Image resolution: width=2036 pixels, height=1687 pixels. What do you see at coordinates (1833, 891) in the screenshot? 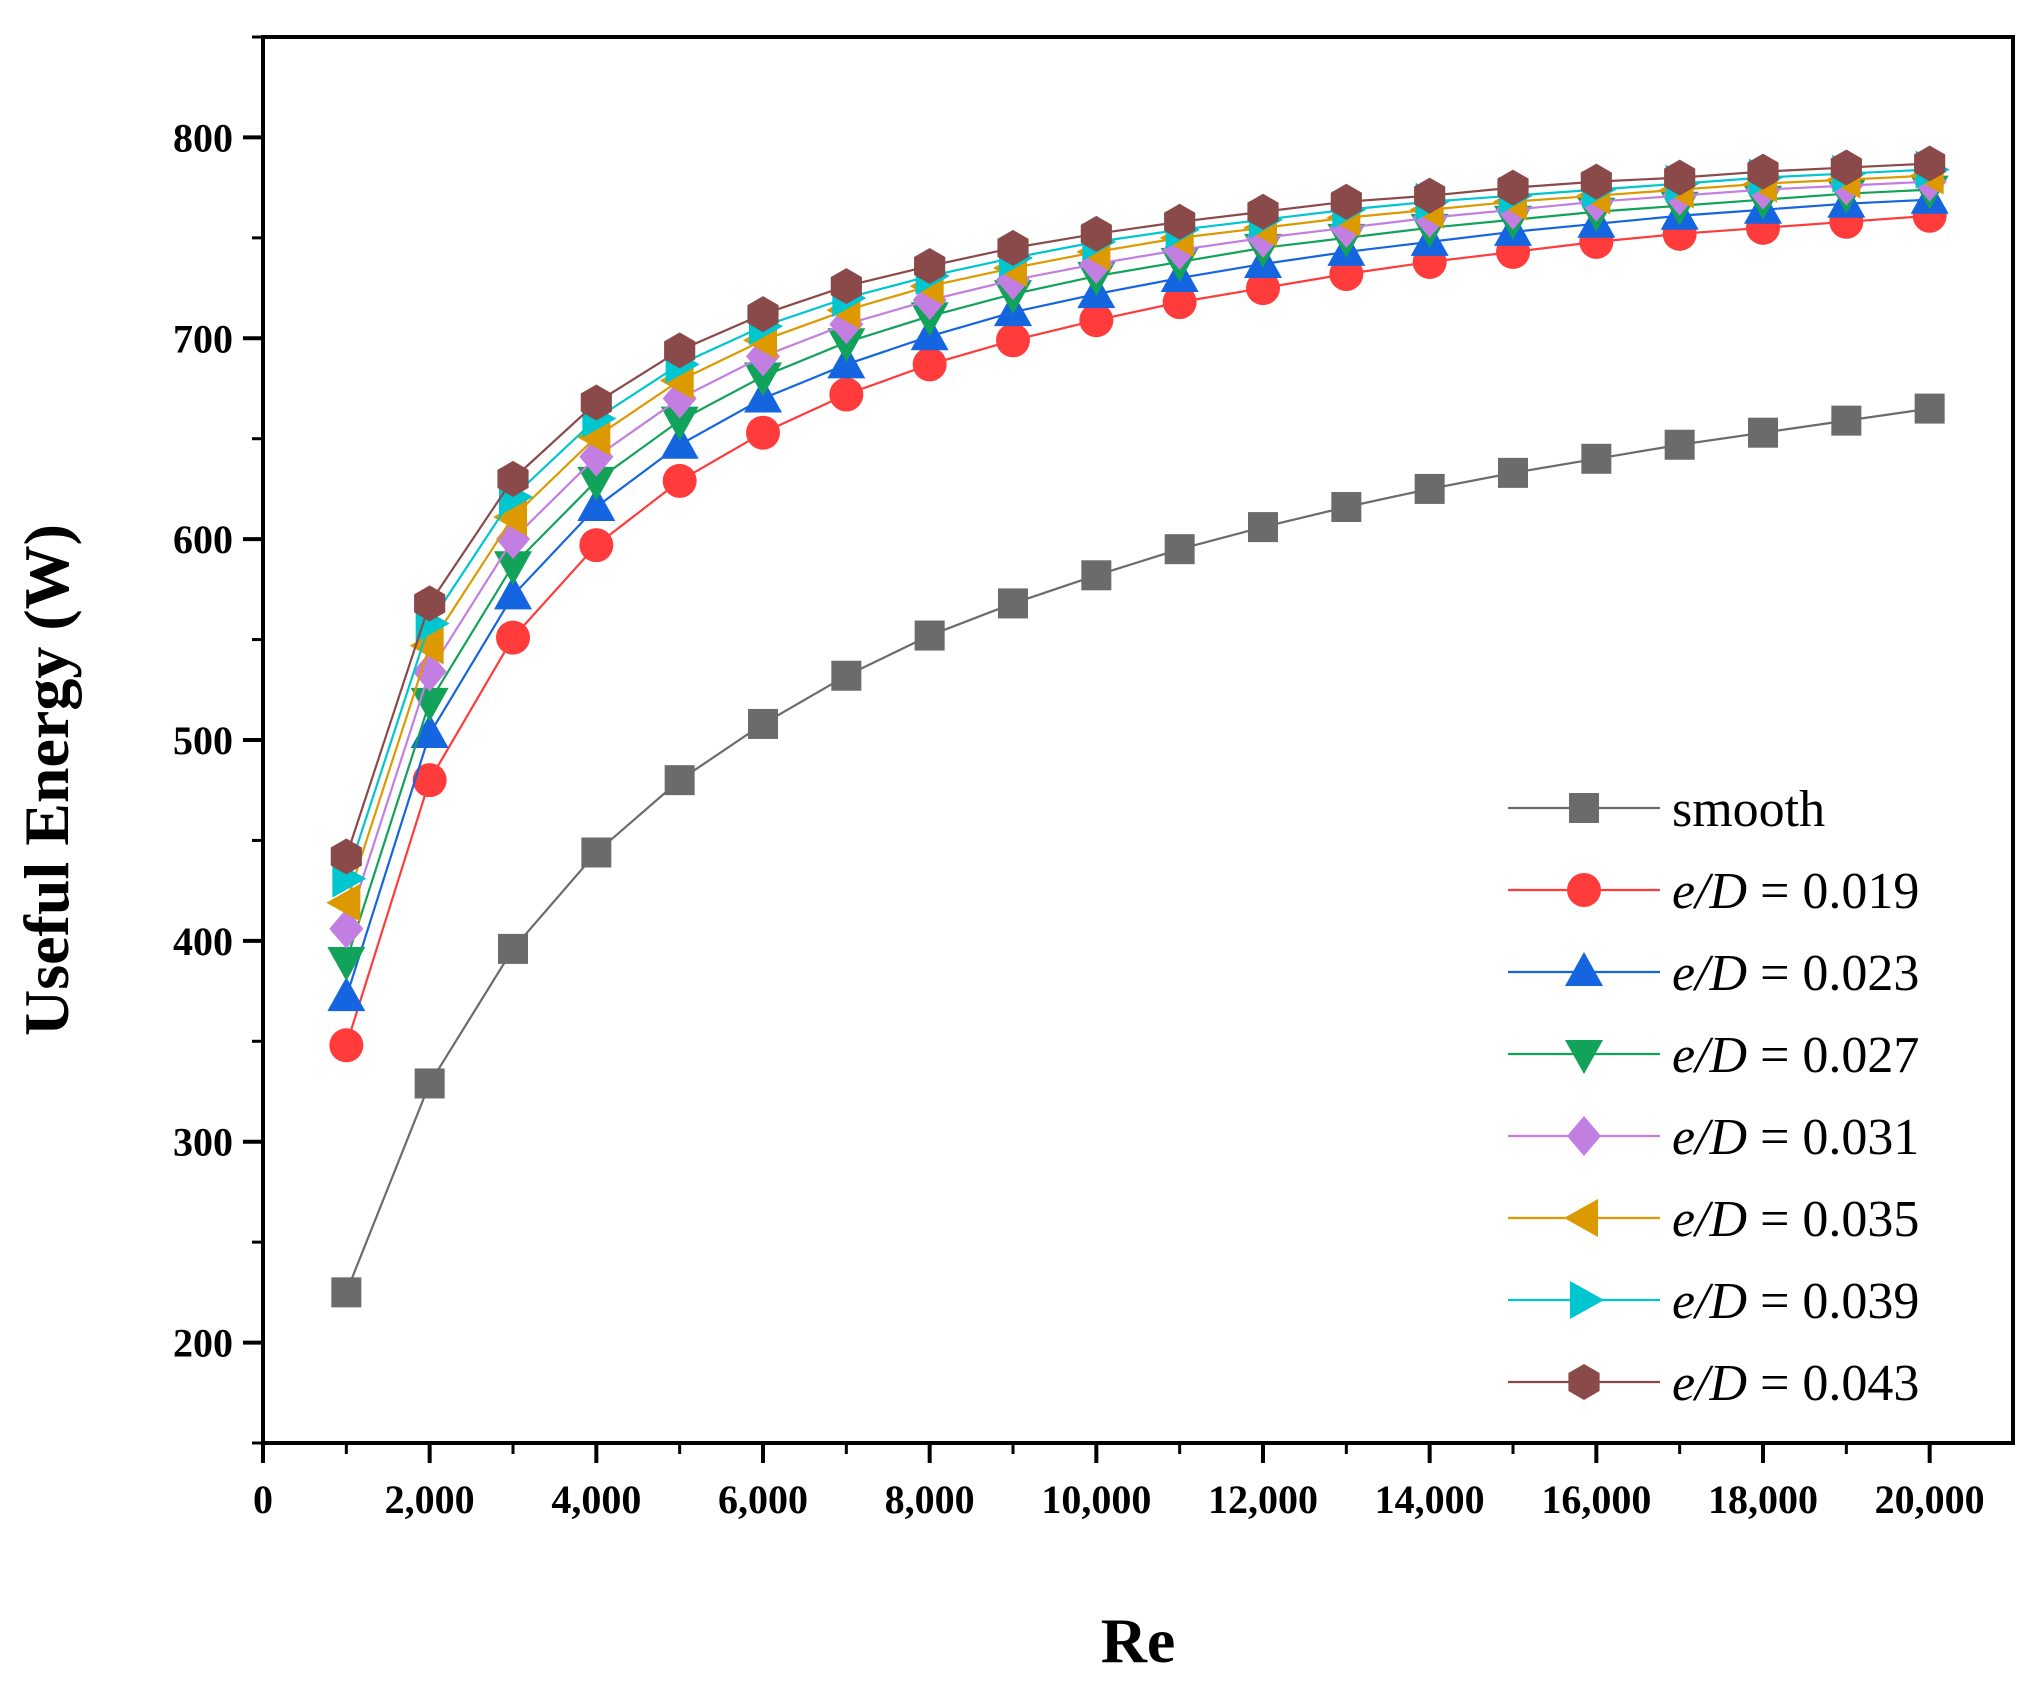
I see `legend-label-value: = 0.019` at bounding box center [1833, 891].